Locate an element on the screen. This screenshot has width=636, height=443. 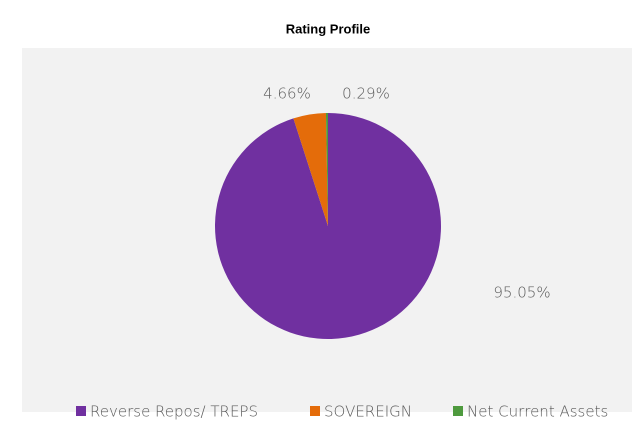
legend-label: Reverse Repos/ TREPS is located at coordinates (174, 412).